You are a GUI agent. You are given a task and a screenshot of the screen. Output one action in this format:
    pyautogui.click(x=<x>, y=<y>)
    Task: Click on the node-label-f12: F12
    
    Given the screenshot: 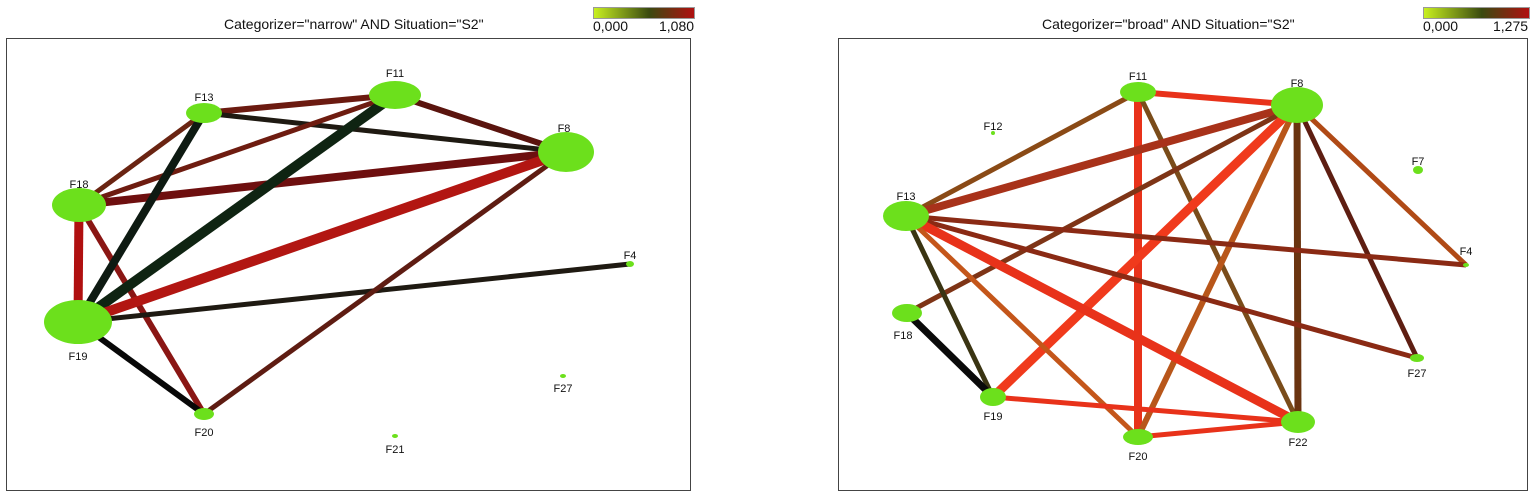 What is the action you would take?
    pyautogui.click(x=993, y=127)
    